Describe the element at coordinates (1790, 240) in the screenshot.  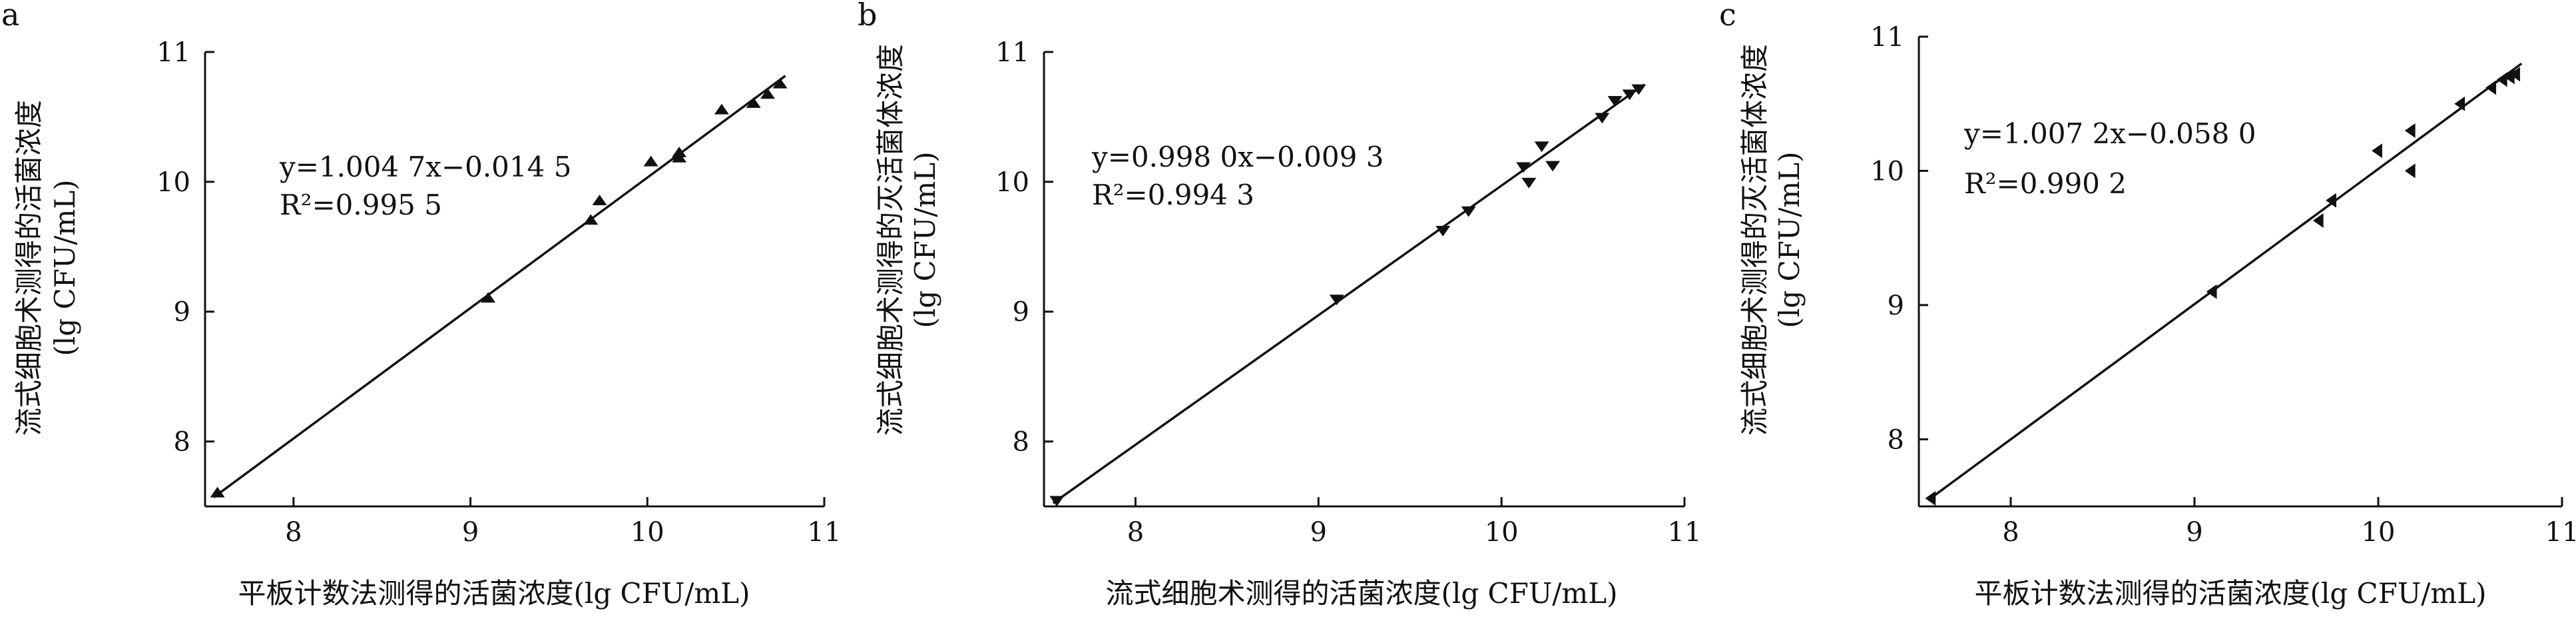
I see `y-axis-unit-c: (lg CFU/mL)` at that location.